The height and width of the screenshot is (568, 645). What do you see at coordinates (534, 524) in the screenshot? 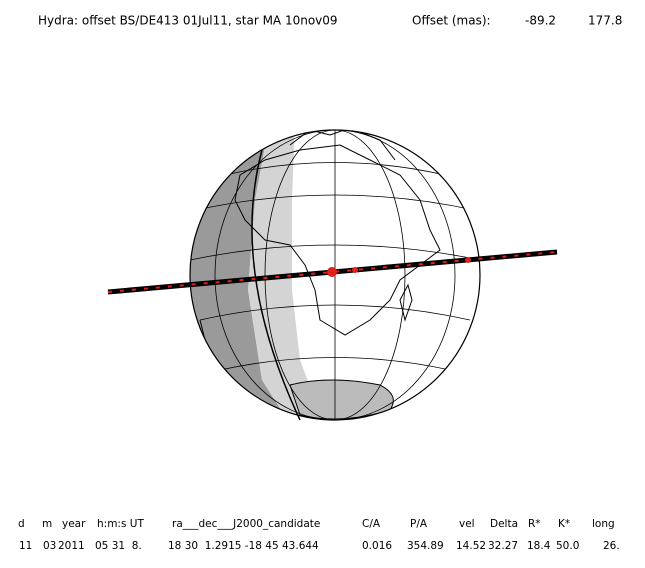
I see `column-header: R*` at bounding box center [534, 524].